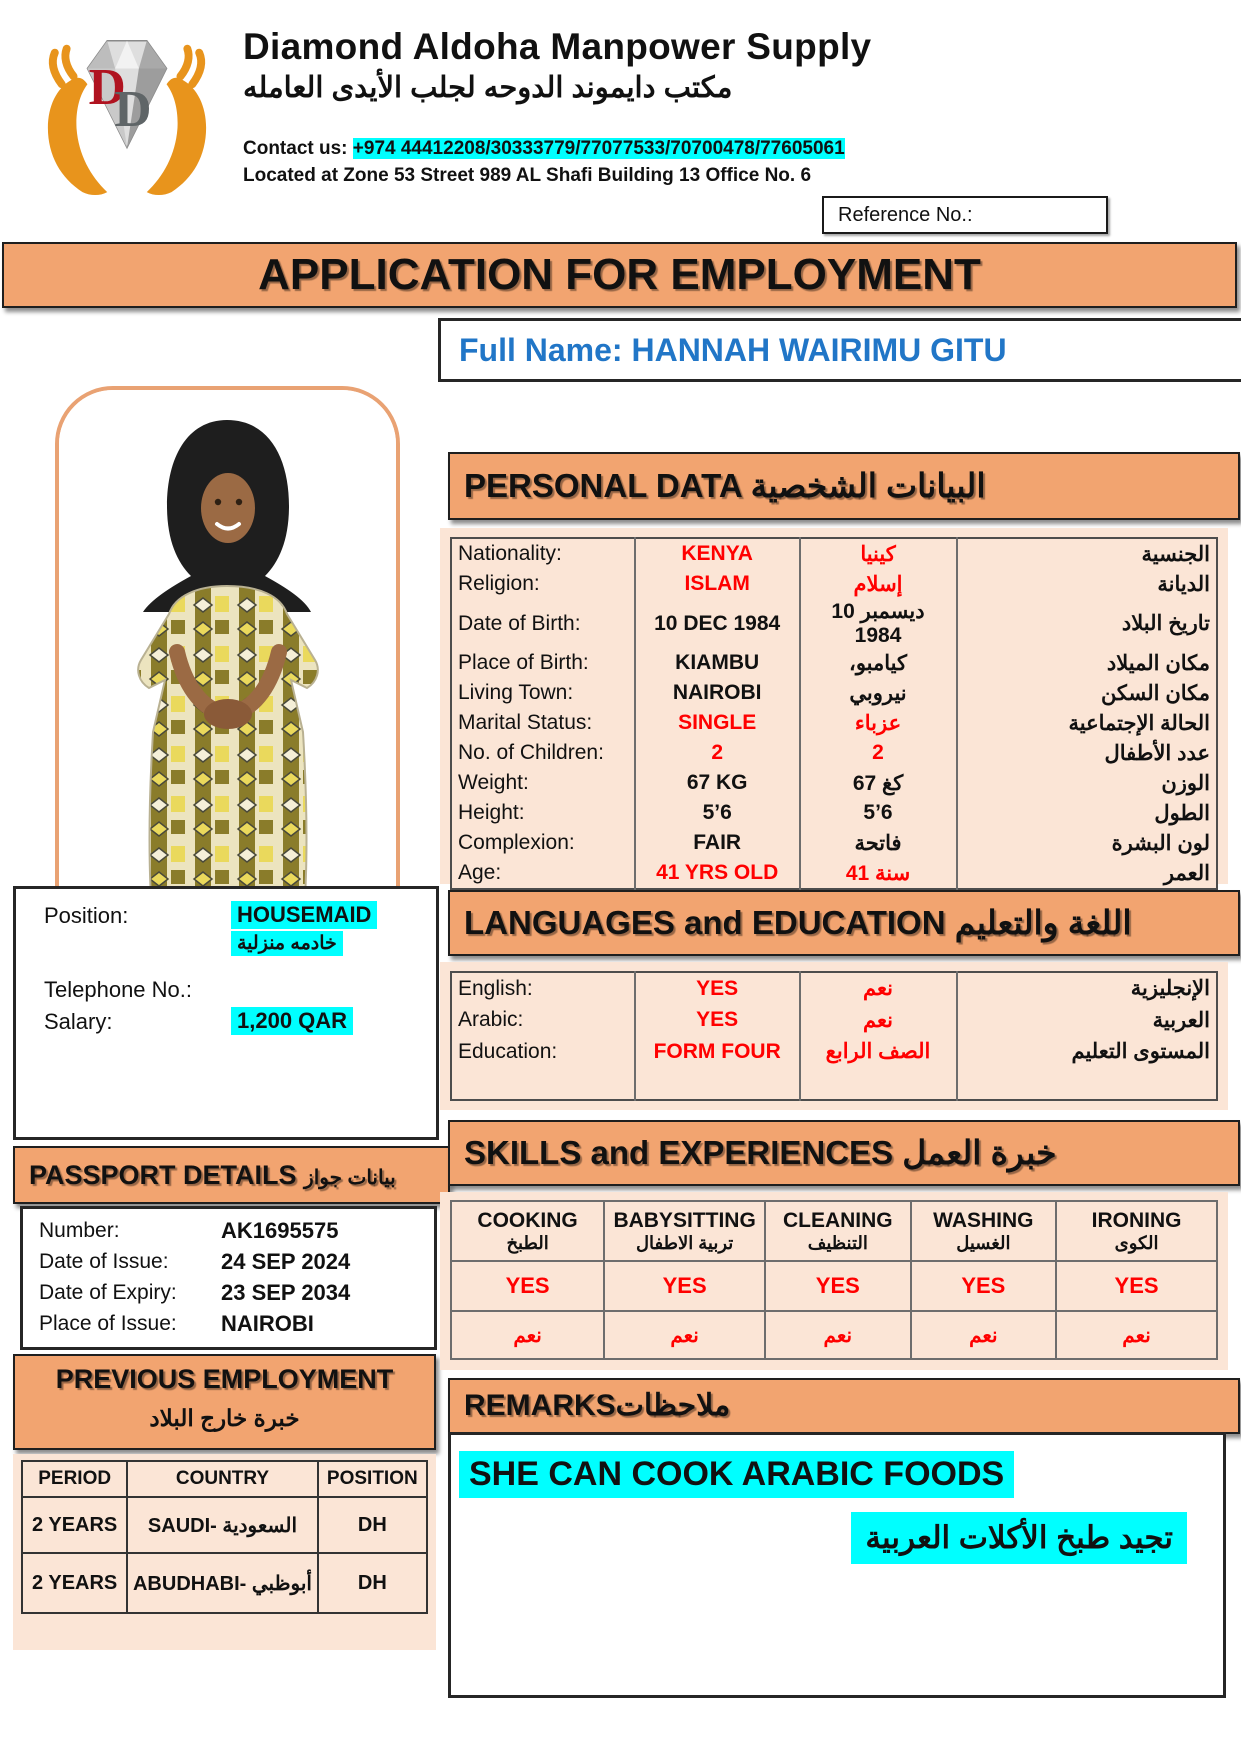 The image size is (1241, 1755). I want to click on table-row: Living Town: NAIROBI نيروبي مكان السكن, so click(834, 693).